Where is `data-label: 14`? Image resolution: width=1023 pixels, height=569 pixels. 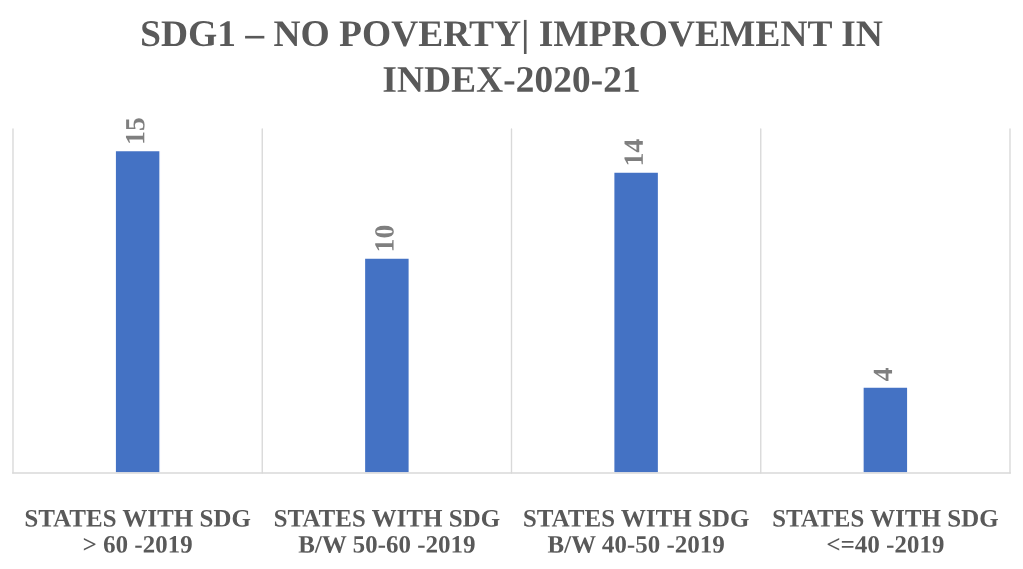
data-label: 14 is located at coordinates (633, 152).